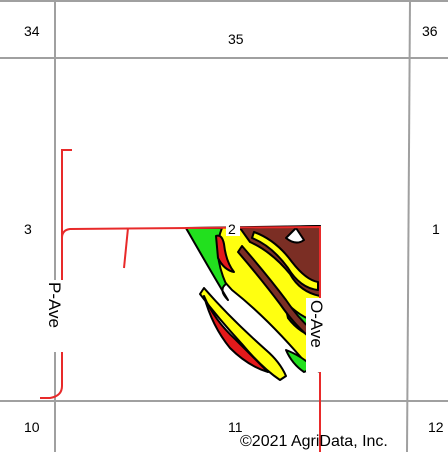  Describe the element at coordinates (316, 324) in the screenshot. I see `road-label-o-ave: O-Ave` at that location.